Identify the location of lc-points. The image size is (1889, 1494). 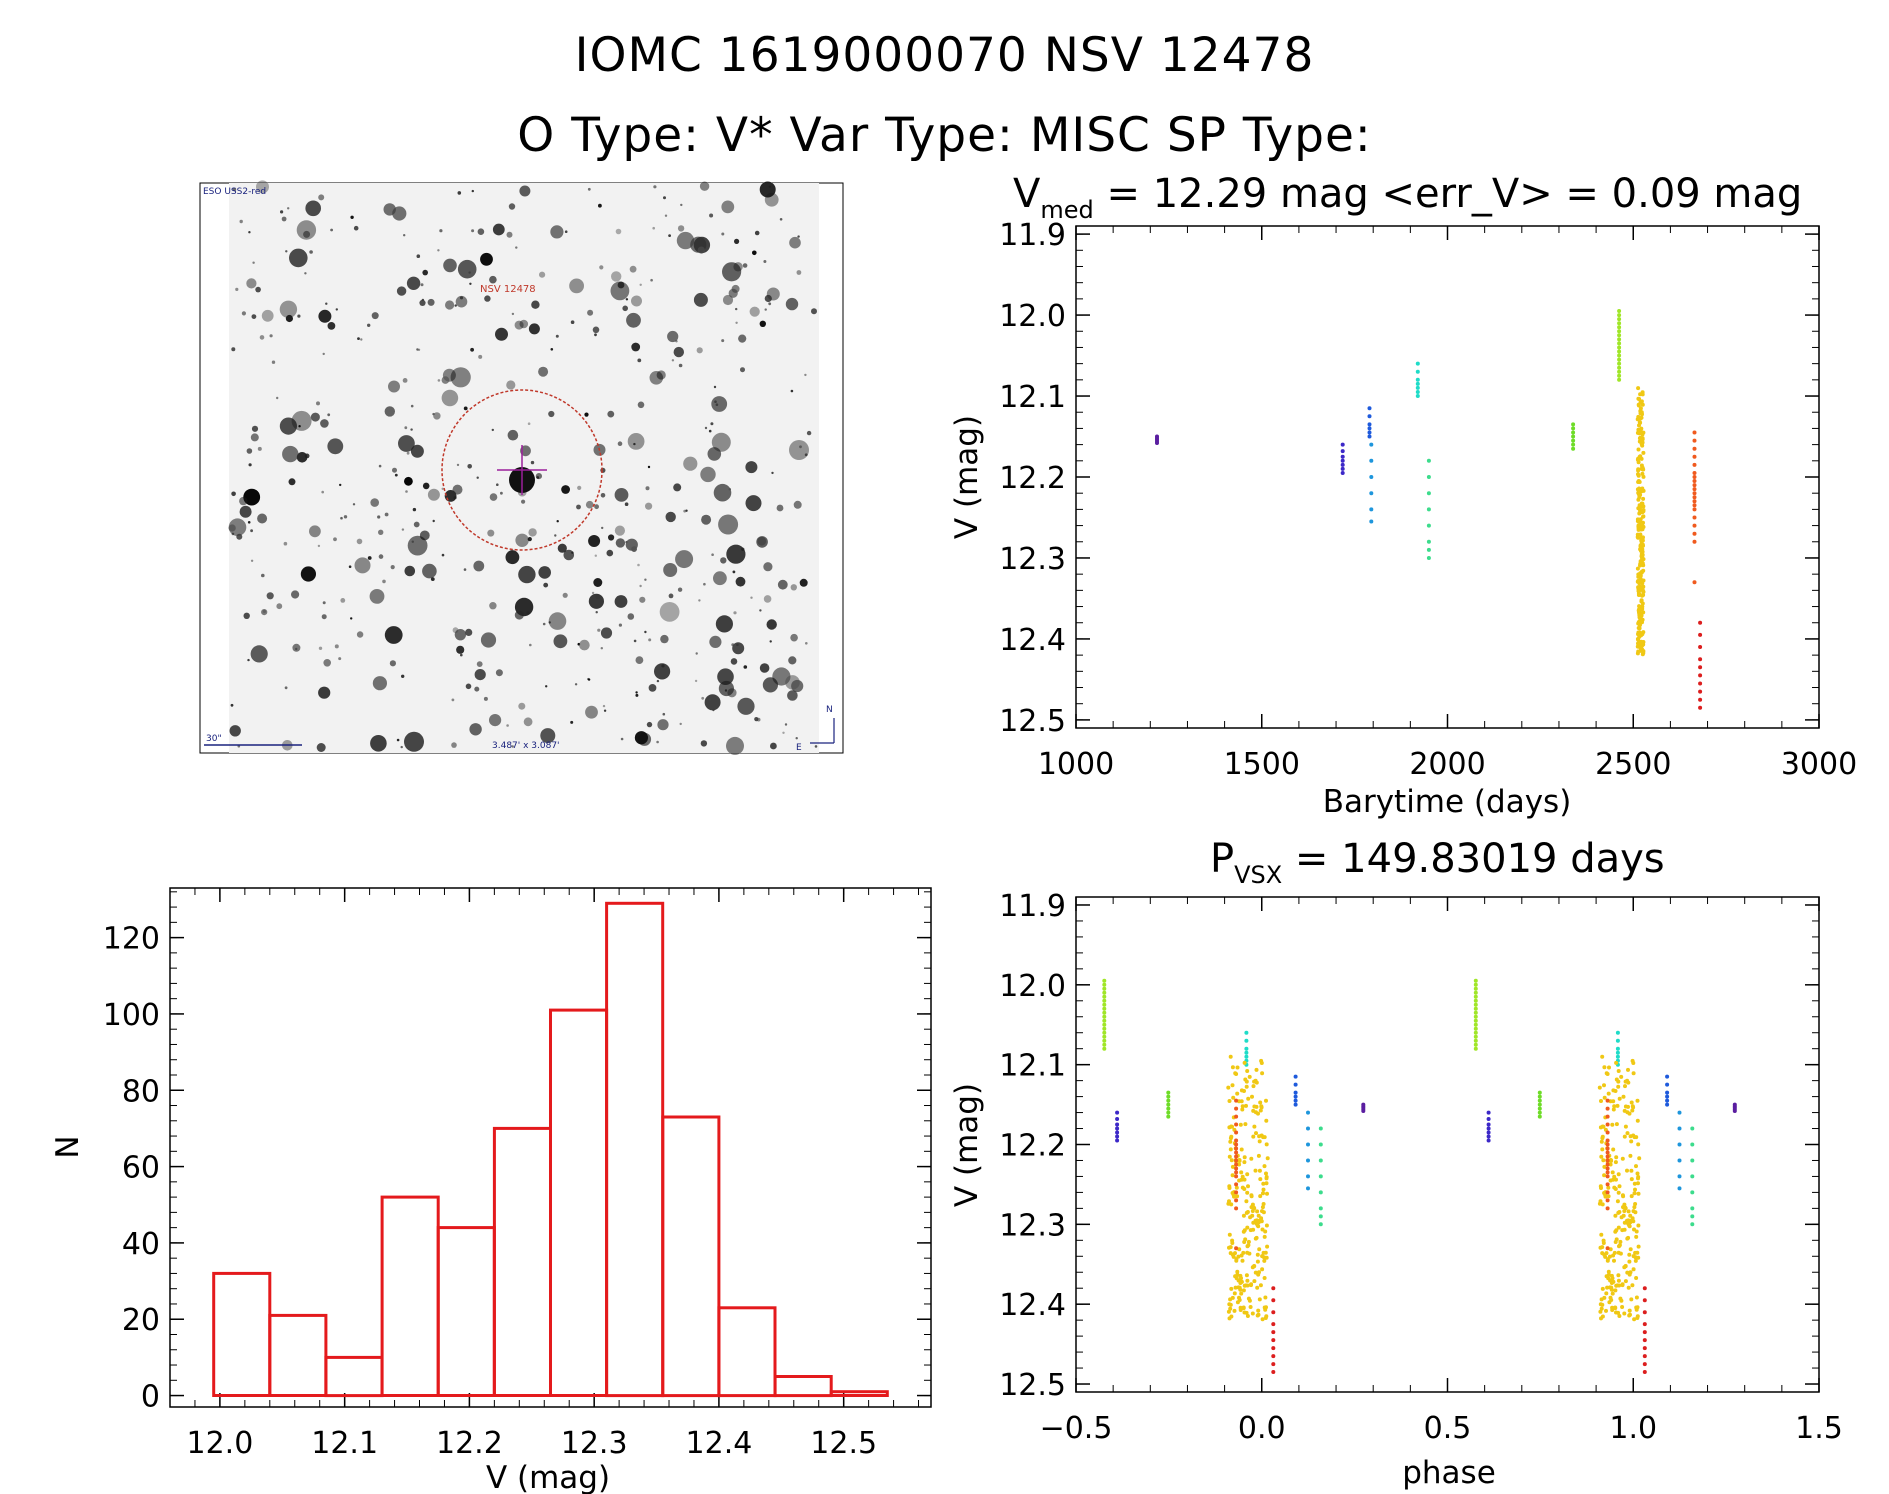
(1429, 509).